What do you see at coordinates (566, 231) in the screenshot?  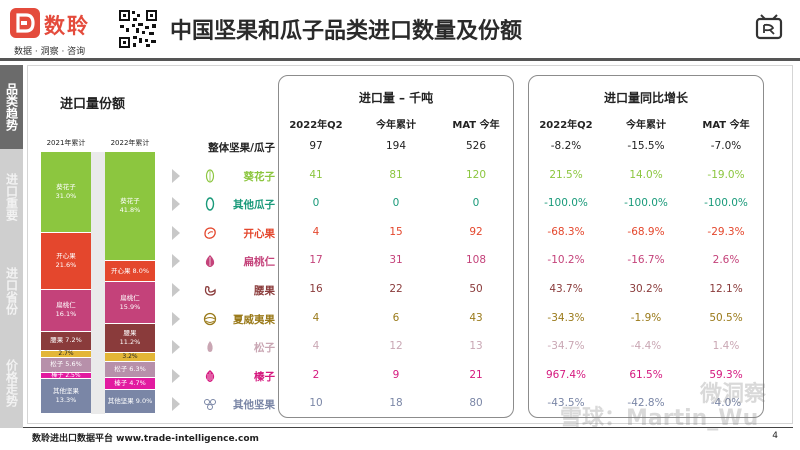 I see `growth-cell: -68.3%` at bounding box center [566, 231].